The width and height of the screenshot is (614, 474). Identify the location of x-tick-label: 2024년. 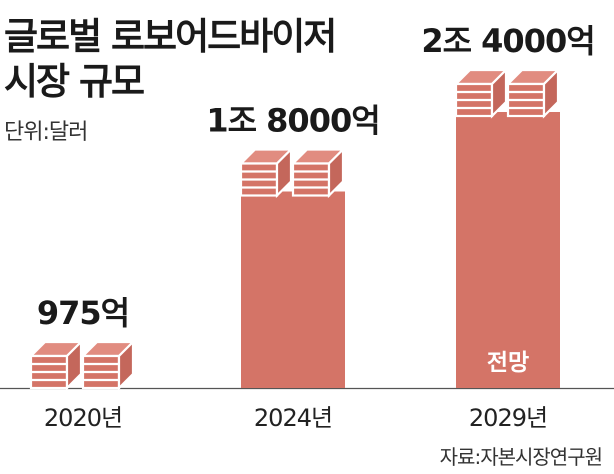
(293, 418).